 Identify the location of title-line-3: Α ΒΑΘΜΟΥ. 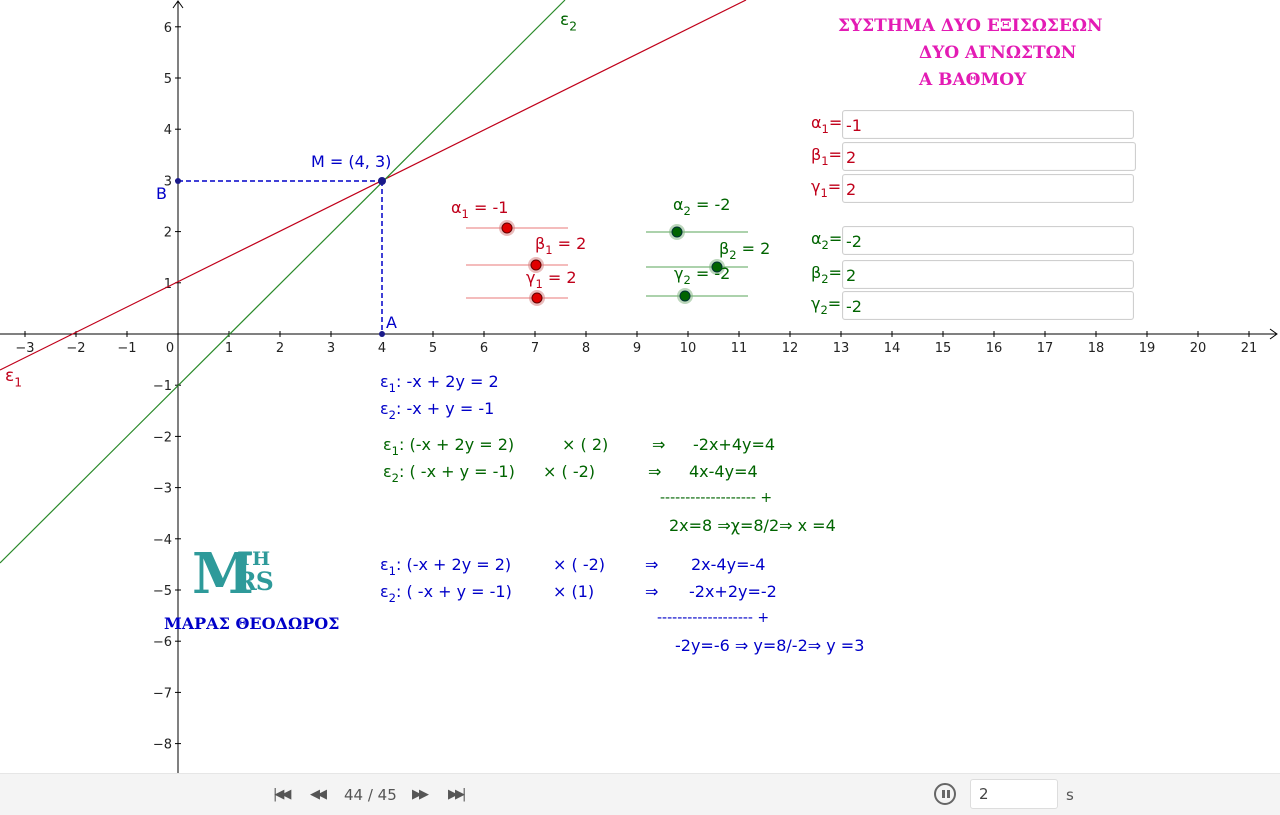
(973, 80).